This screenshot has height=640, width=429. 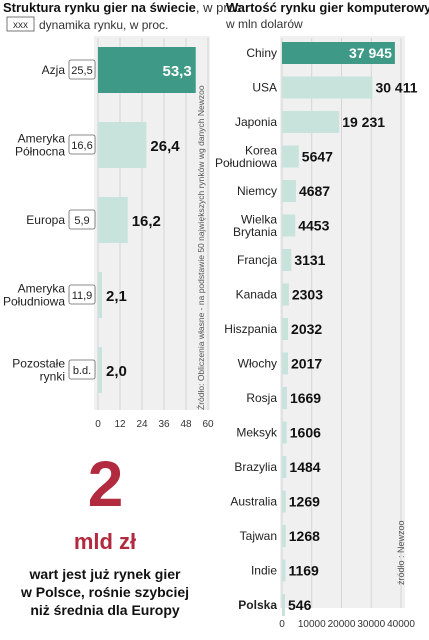 I want to click on legend-box-label: xxx, so click(x=20, y=25).